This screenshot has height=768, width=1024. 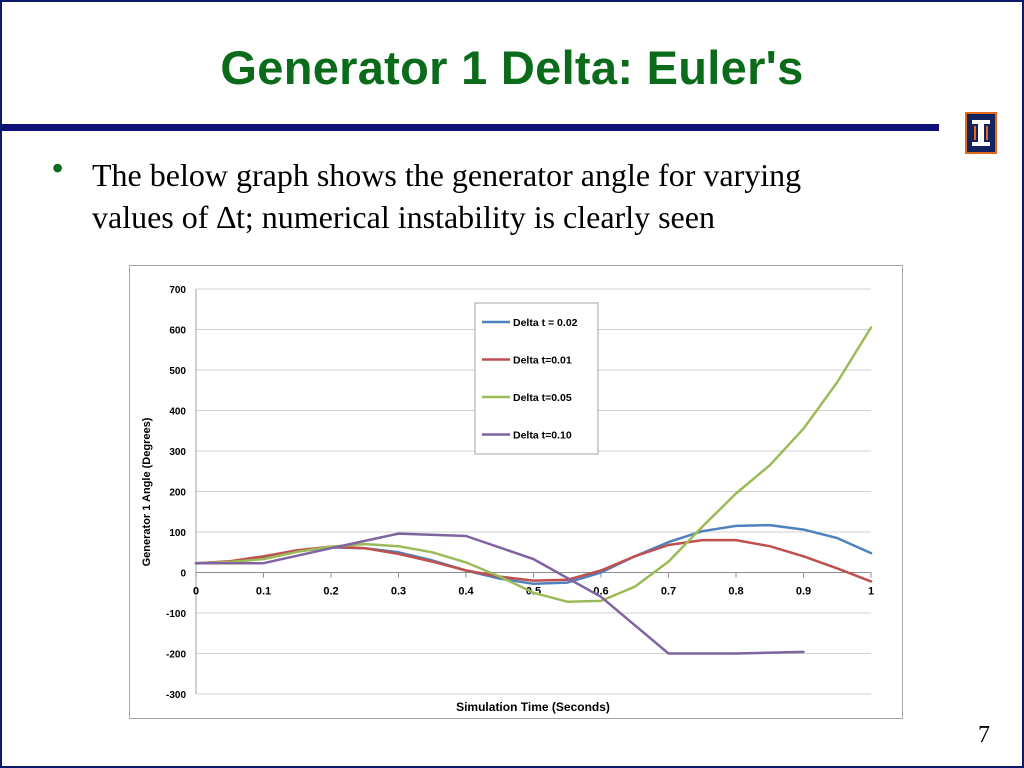 I want to click on legend-label: Delta t = 0.02, so click(x=545, y=323).